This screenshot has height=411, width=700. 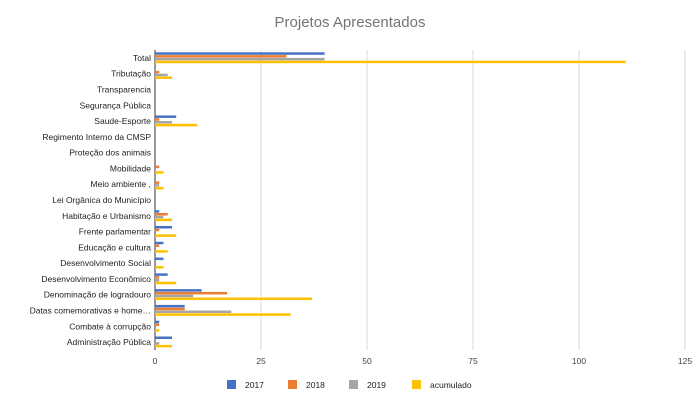 What do you see at coordinates (110, 326) in the screenshot?
I see `category-label: Combate à corrupção` at bounding box center [110, 326].